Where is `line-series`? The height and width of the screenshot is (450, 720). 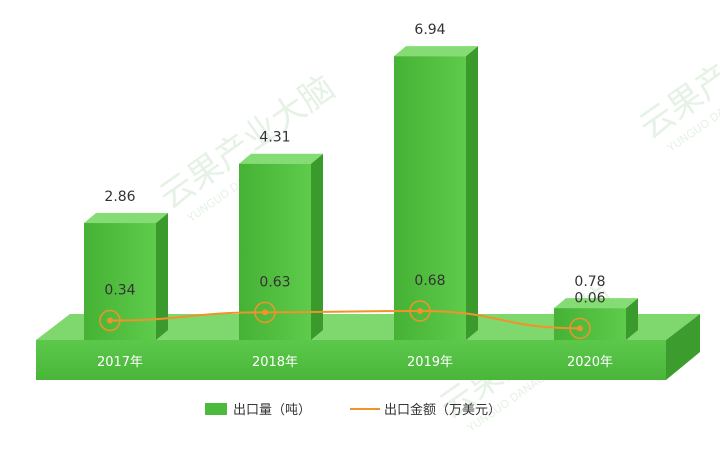 line-series is located at coordinates (345, 319).